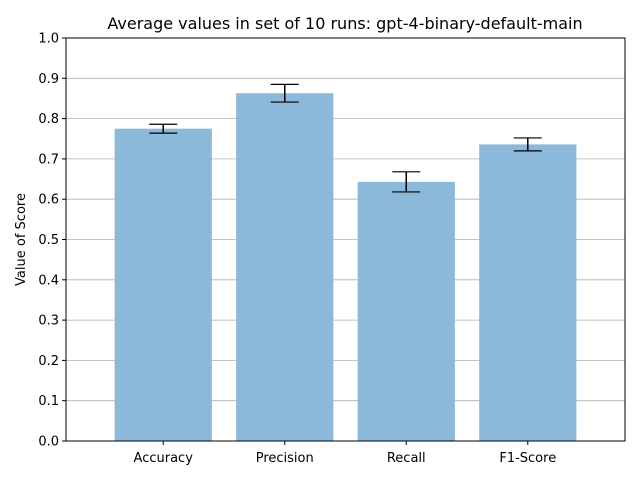 The image size is (640, 480). Describe the element at coordinates (48, 79) in the screenshot. I see `y-tick-label: 0.9` at that location.